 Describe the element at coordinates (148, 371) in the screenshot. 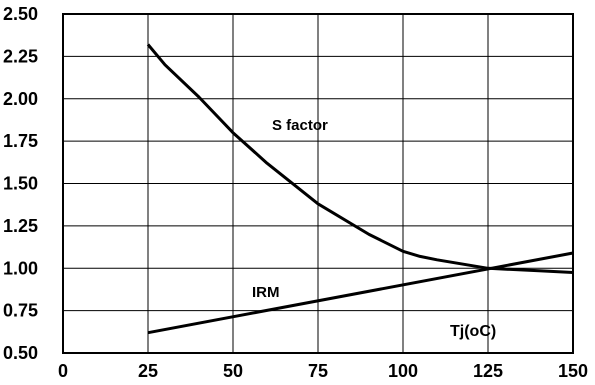

I see `x-tick-label-1: 25` at that location.